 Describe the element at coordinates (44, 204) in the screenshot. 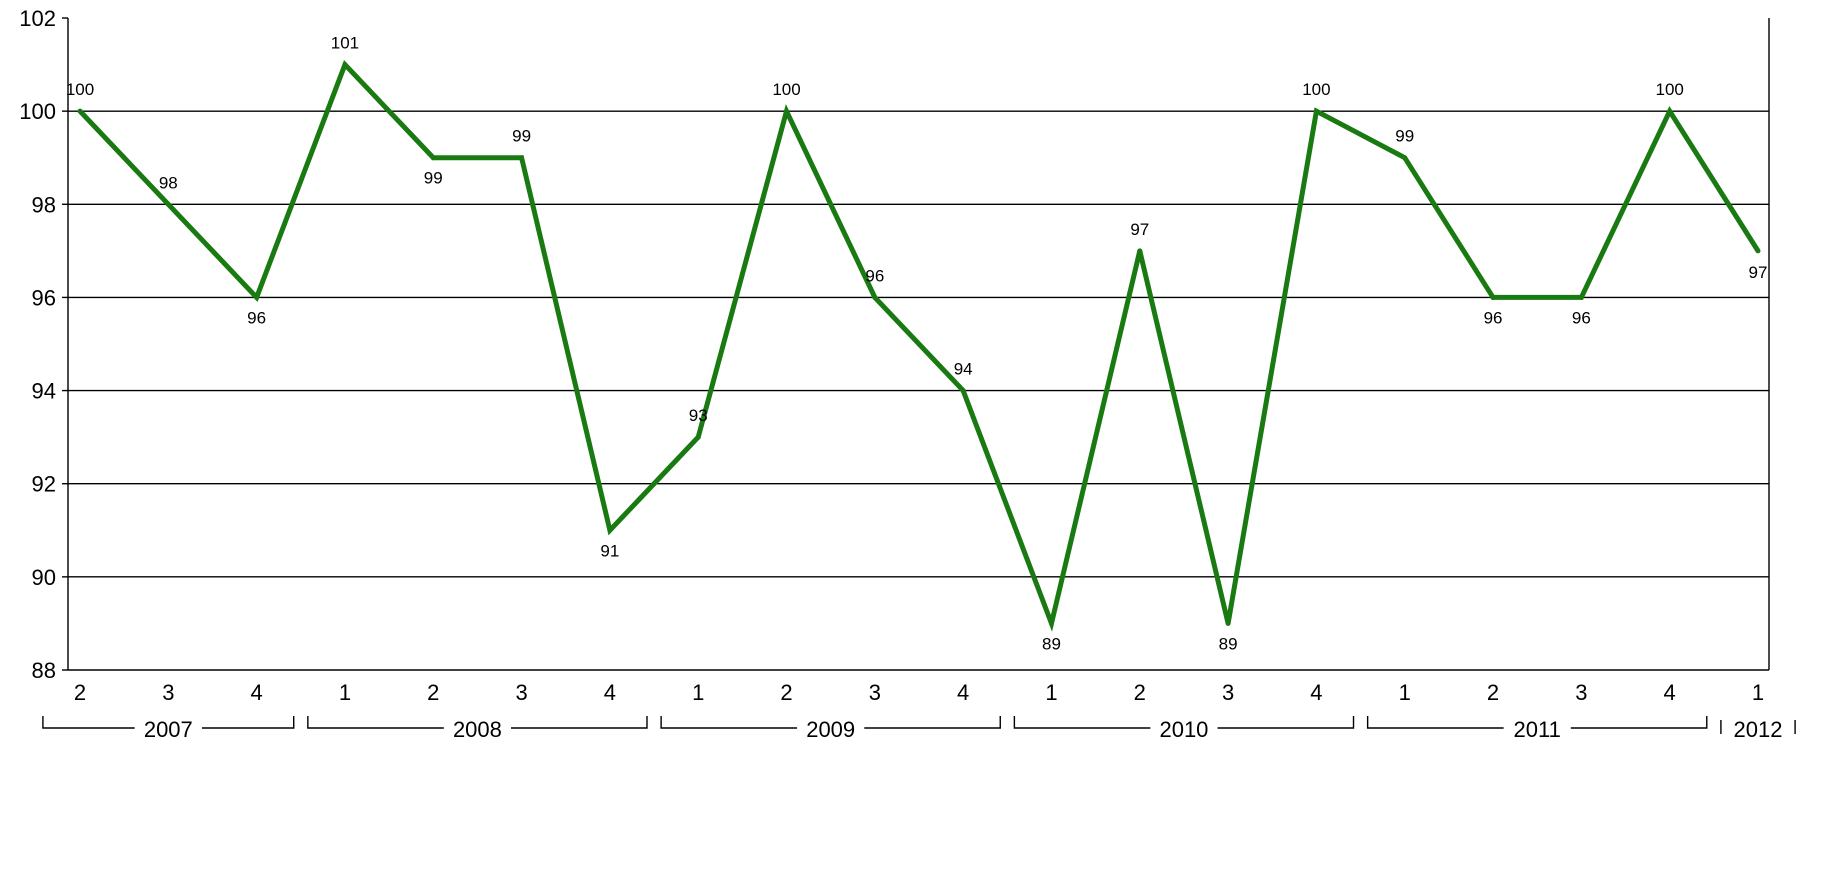

I see `y-tick-label: 98` at that location.